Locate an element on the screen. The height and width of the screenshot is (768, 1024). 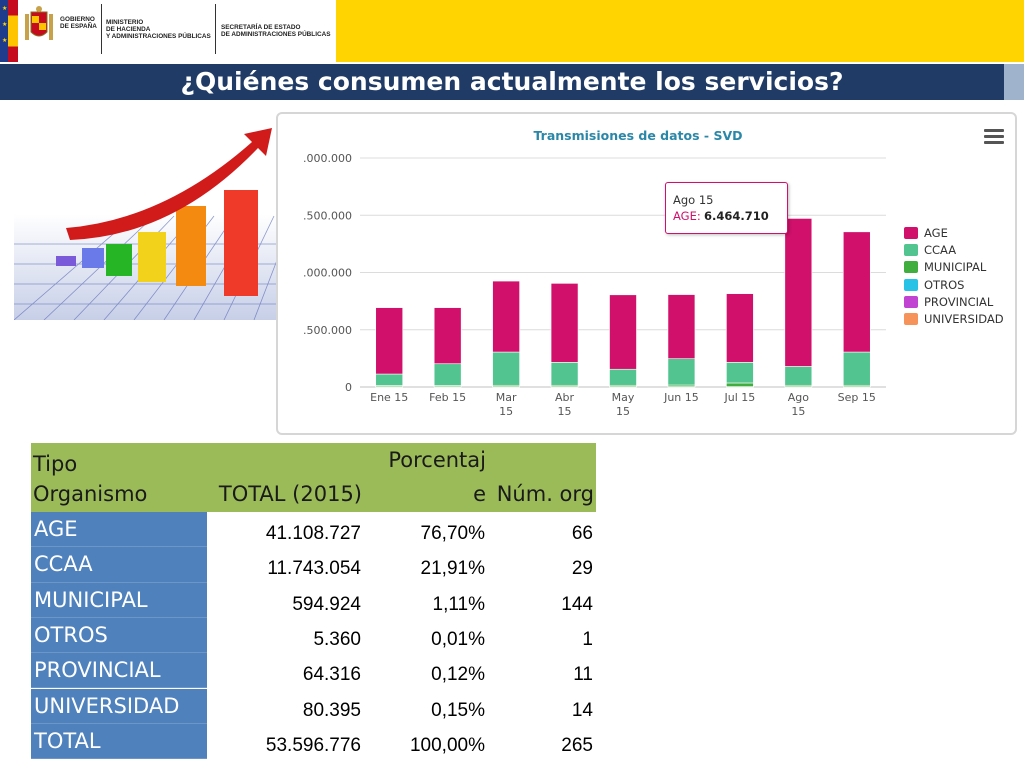
header-tipo-line2: Organismo is located at coordinates (90, 494).